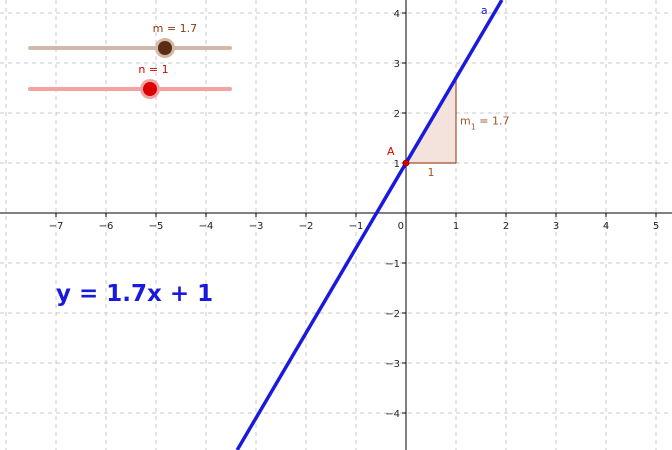 The height and width of the screenshot is (450, 672). What do you see at coordinates (130, 89) in the screenshot?
I see `slider-n-track` at bounding box center [130, 89].